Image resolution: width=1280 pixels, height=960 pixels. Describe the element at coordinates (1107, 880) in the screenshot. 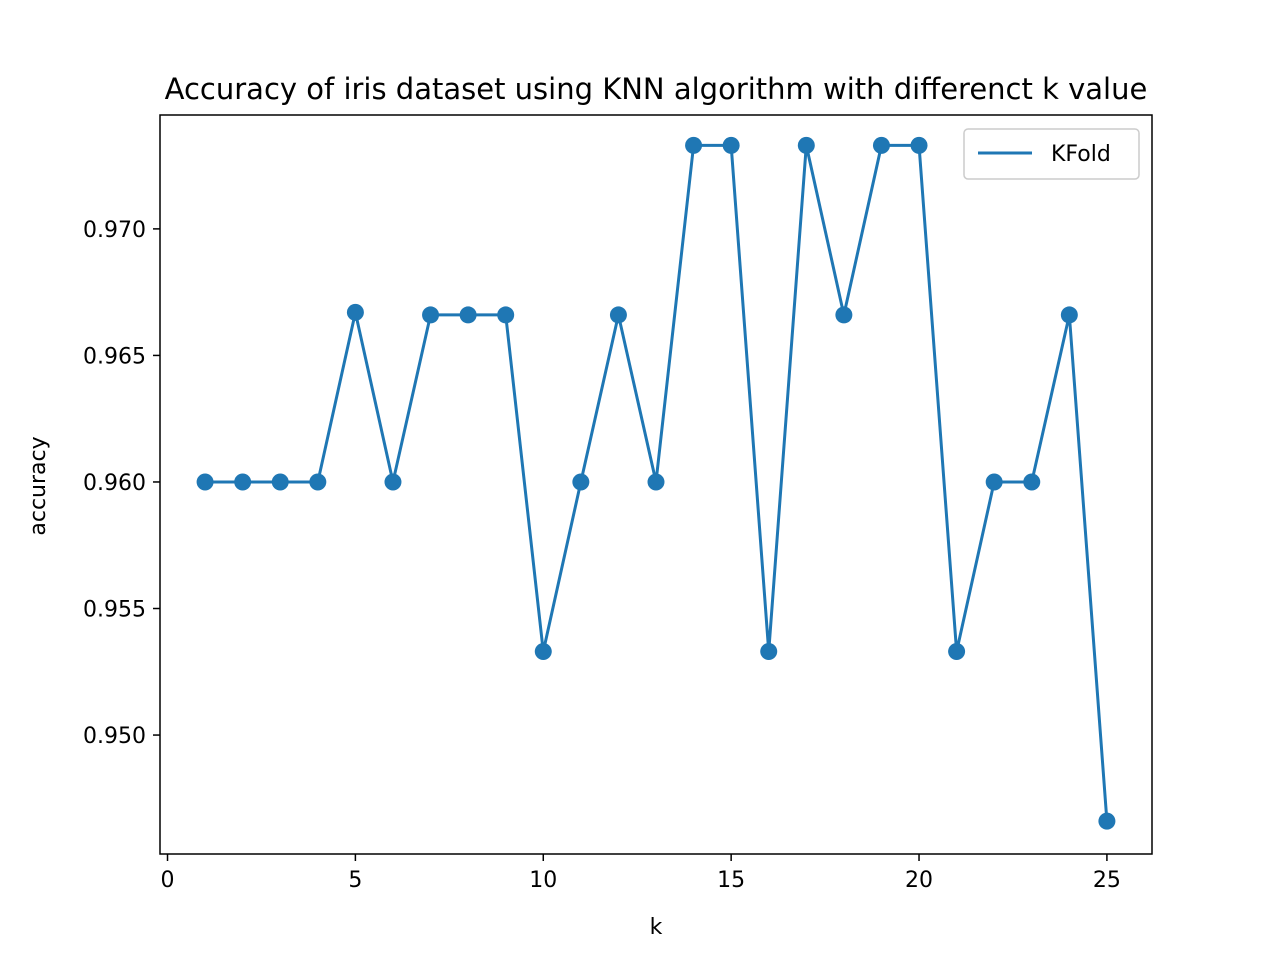

I see `x-tick-label: 25` at that location.